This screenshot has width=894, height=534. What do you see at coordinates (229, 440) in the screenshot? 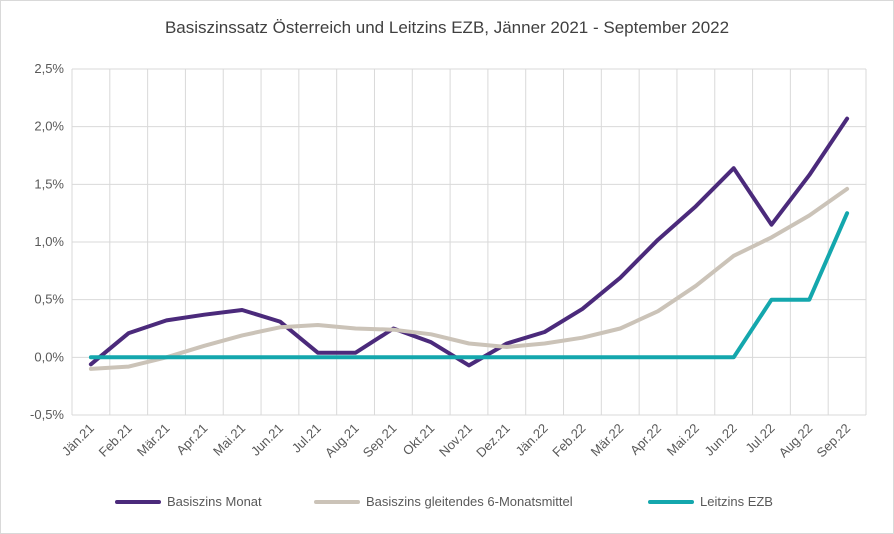
I see `x-tick-label: Mai.21` at bounding box center [229, 440].